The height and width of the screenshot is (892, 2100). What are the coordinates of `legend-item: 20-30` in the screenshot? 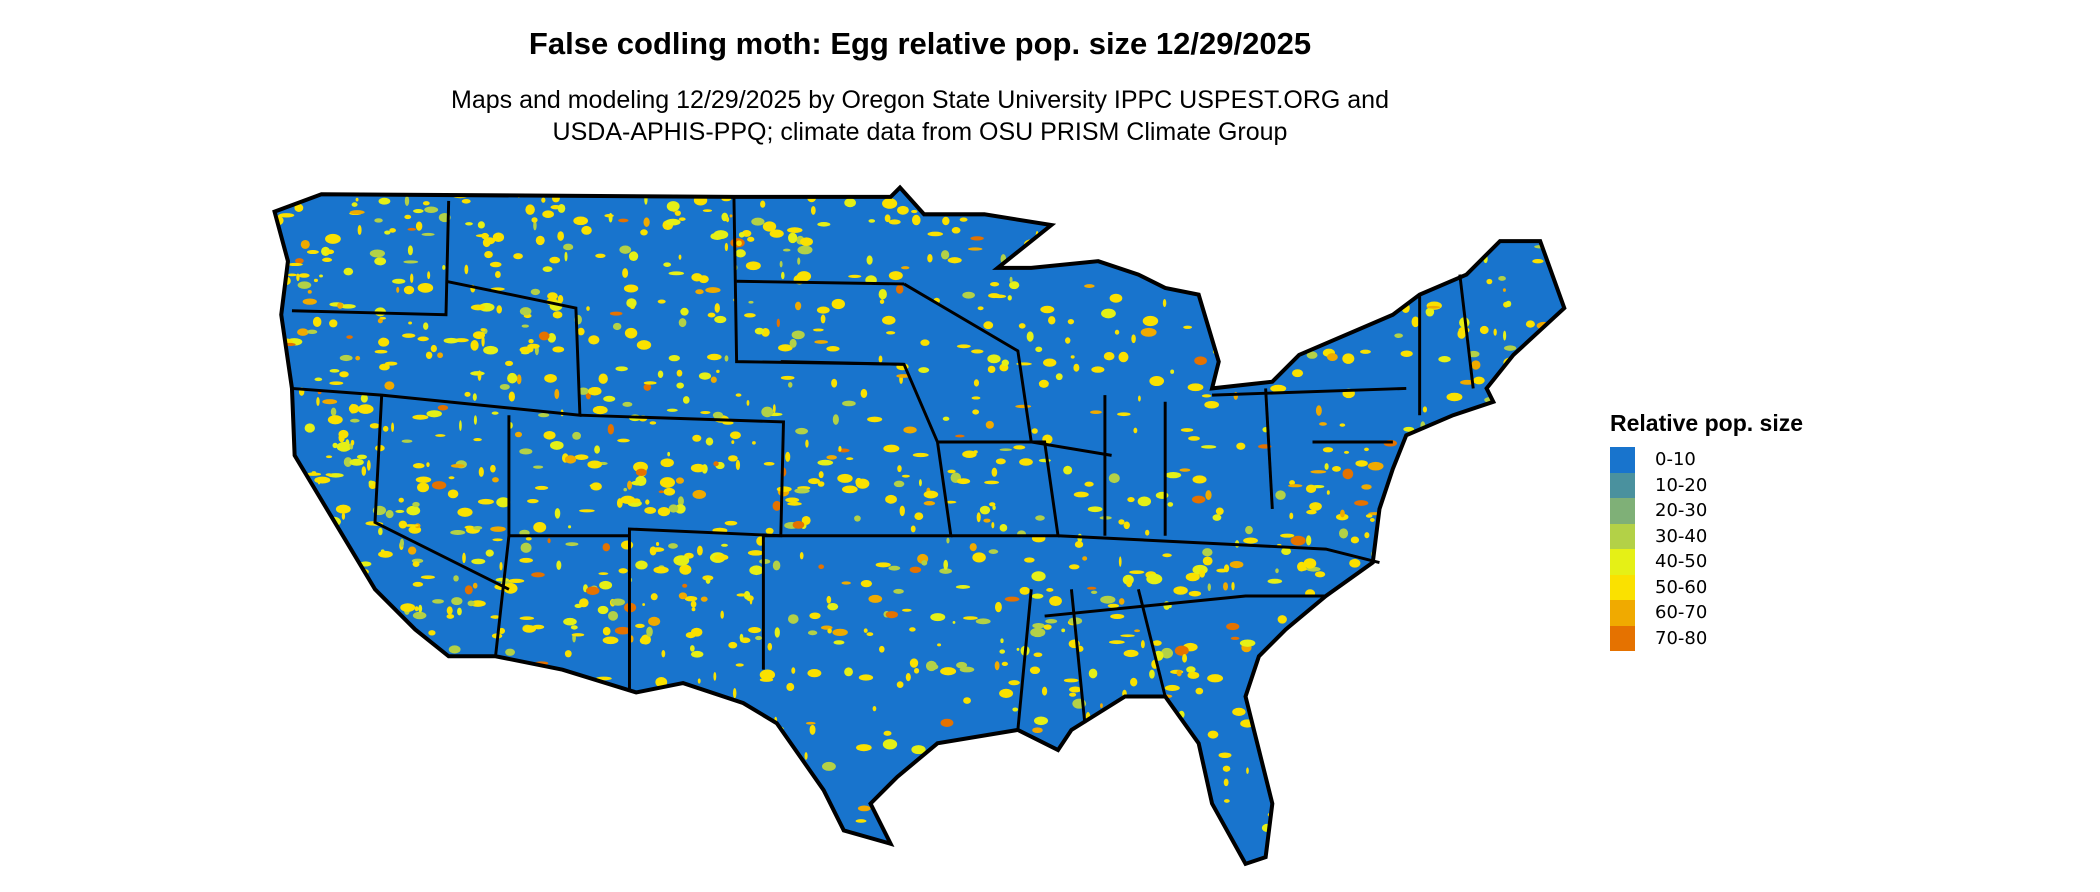 It's located at (1706, 511).